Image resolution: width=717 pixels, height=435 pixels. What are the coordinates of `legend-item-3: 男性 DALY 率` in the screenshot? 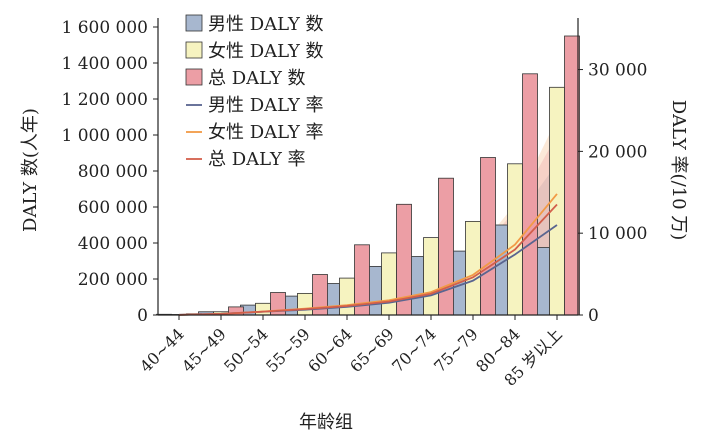 It's located at (255, 105).